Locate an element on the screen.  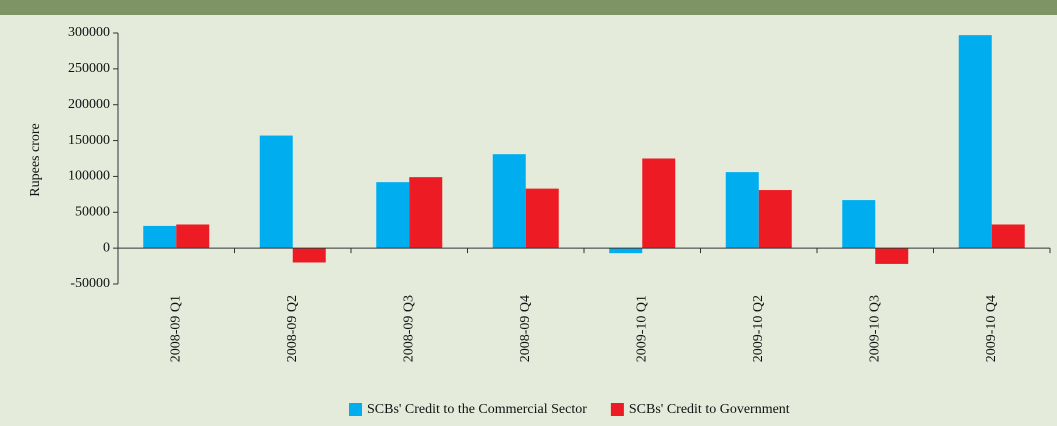
y-axis-label: Rupees crore is located at coordinates (35, 159).